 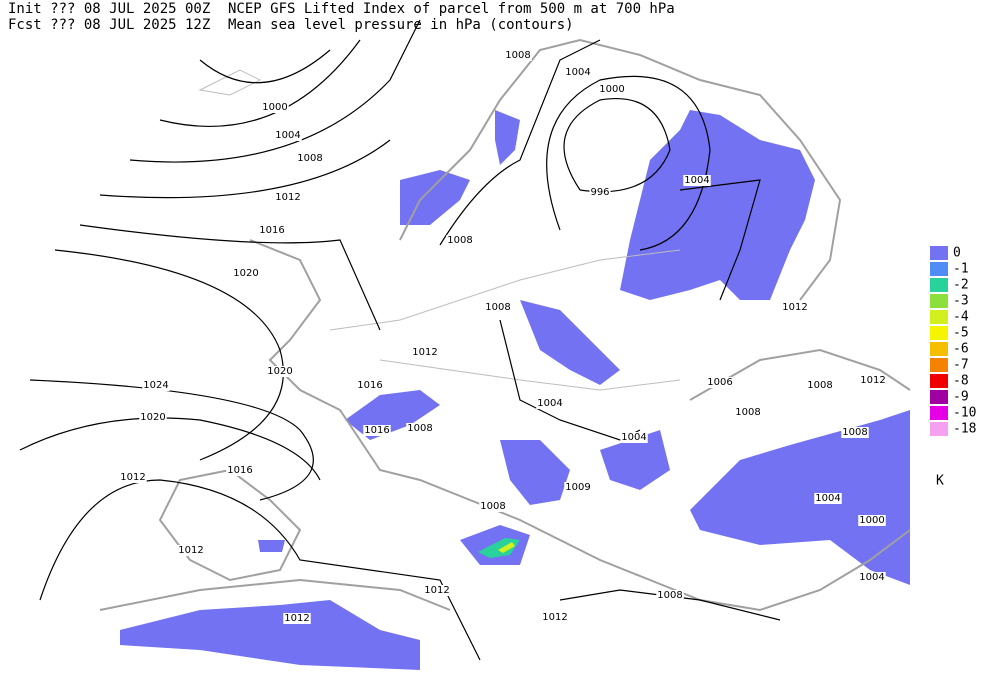 I want to click on area-strong, so click(x=499, y=548).